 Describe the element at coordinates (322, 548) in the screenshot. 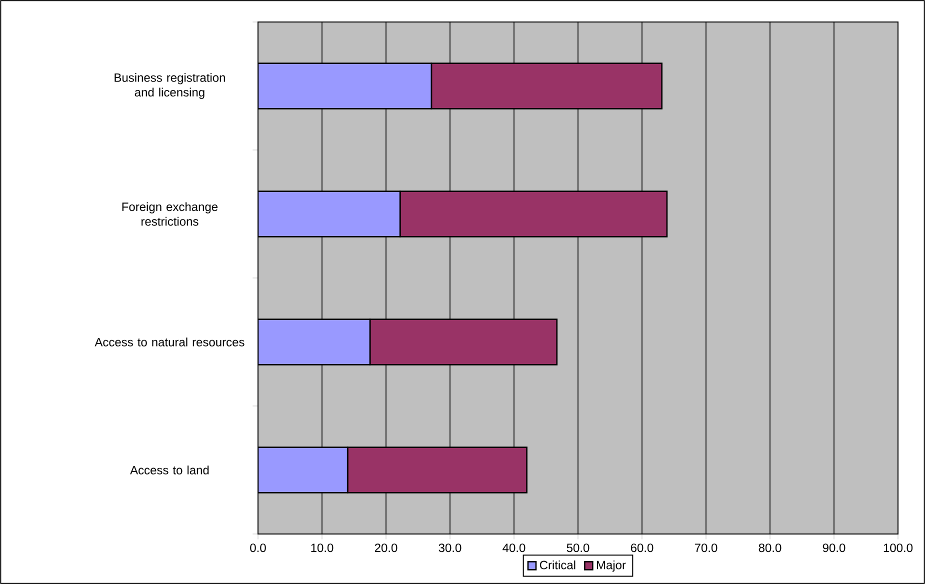

I see `x-tick-label: 10.0` at that location.